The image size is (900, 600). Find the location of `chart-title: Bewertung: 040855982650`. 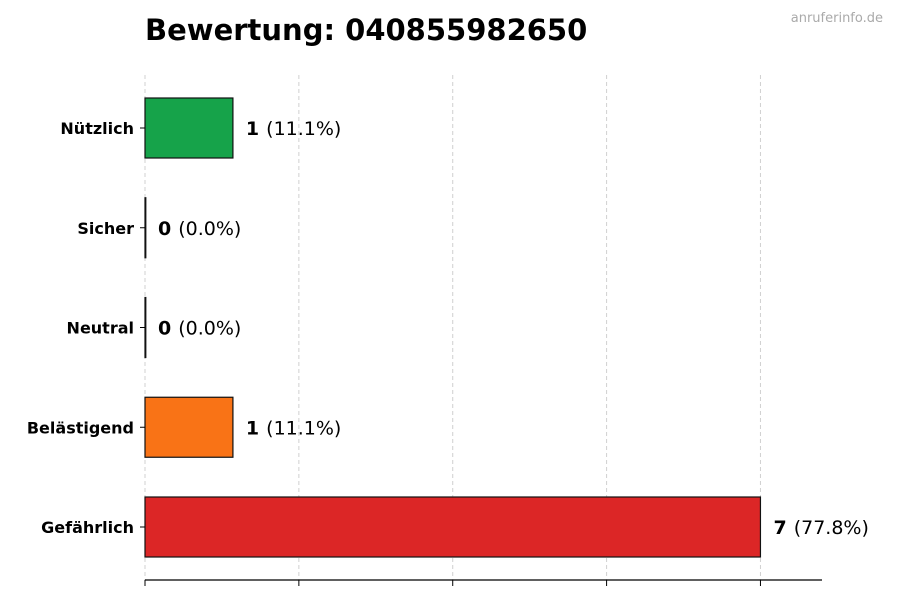

chart-title: Bewertung: 040855982650 is located at coordinates (366, 30).